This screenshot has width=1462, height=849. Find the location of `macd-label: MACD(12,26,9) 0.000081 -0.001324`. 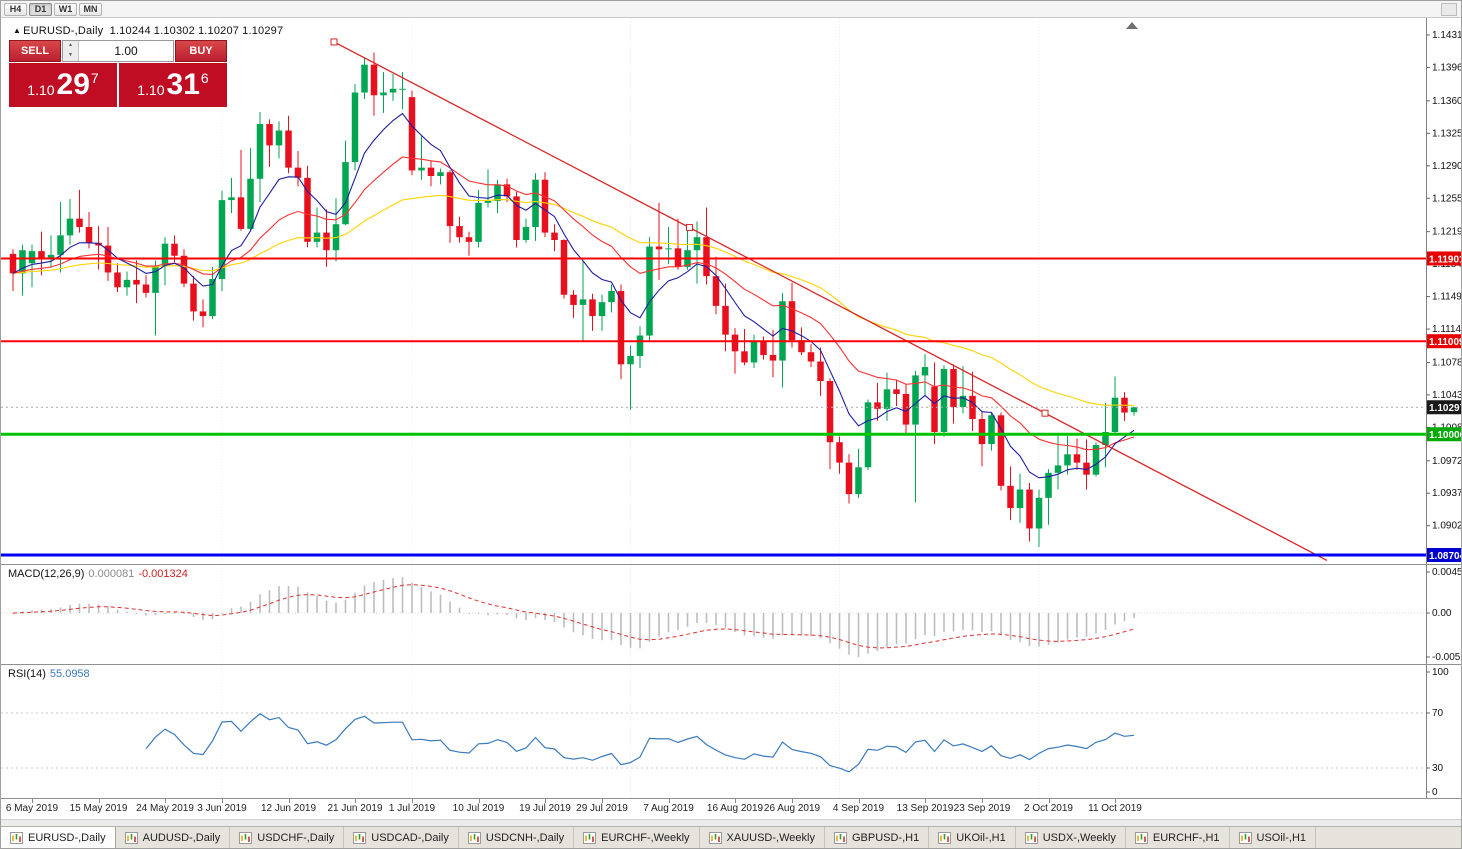

macd-label: MACD(12,26,9) 0.000081 -0.001324 is located at coordinates (98, 574).